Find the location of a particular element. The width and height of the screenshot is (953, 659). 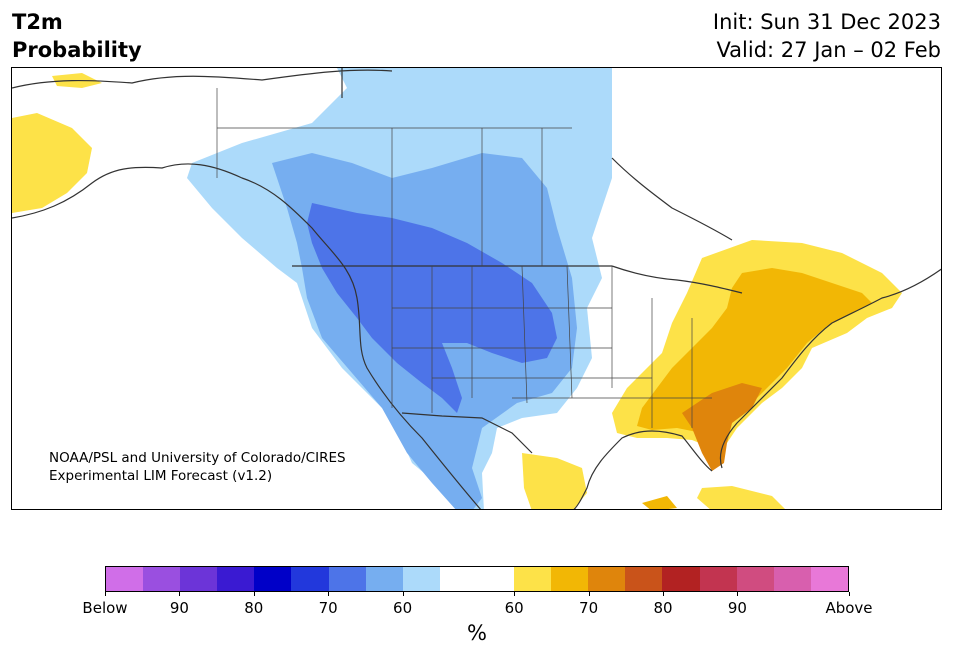

colorbar-unit: % is located at coordinates (477, 633).